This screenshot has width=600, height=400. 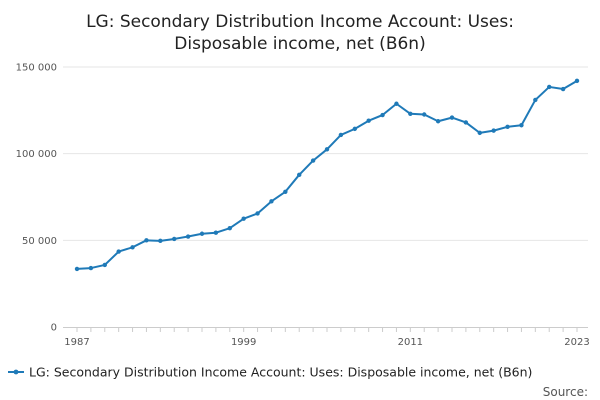 I want to click on x-tick-label: 1987, so click(x=76, y=342).